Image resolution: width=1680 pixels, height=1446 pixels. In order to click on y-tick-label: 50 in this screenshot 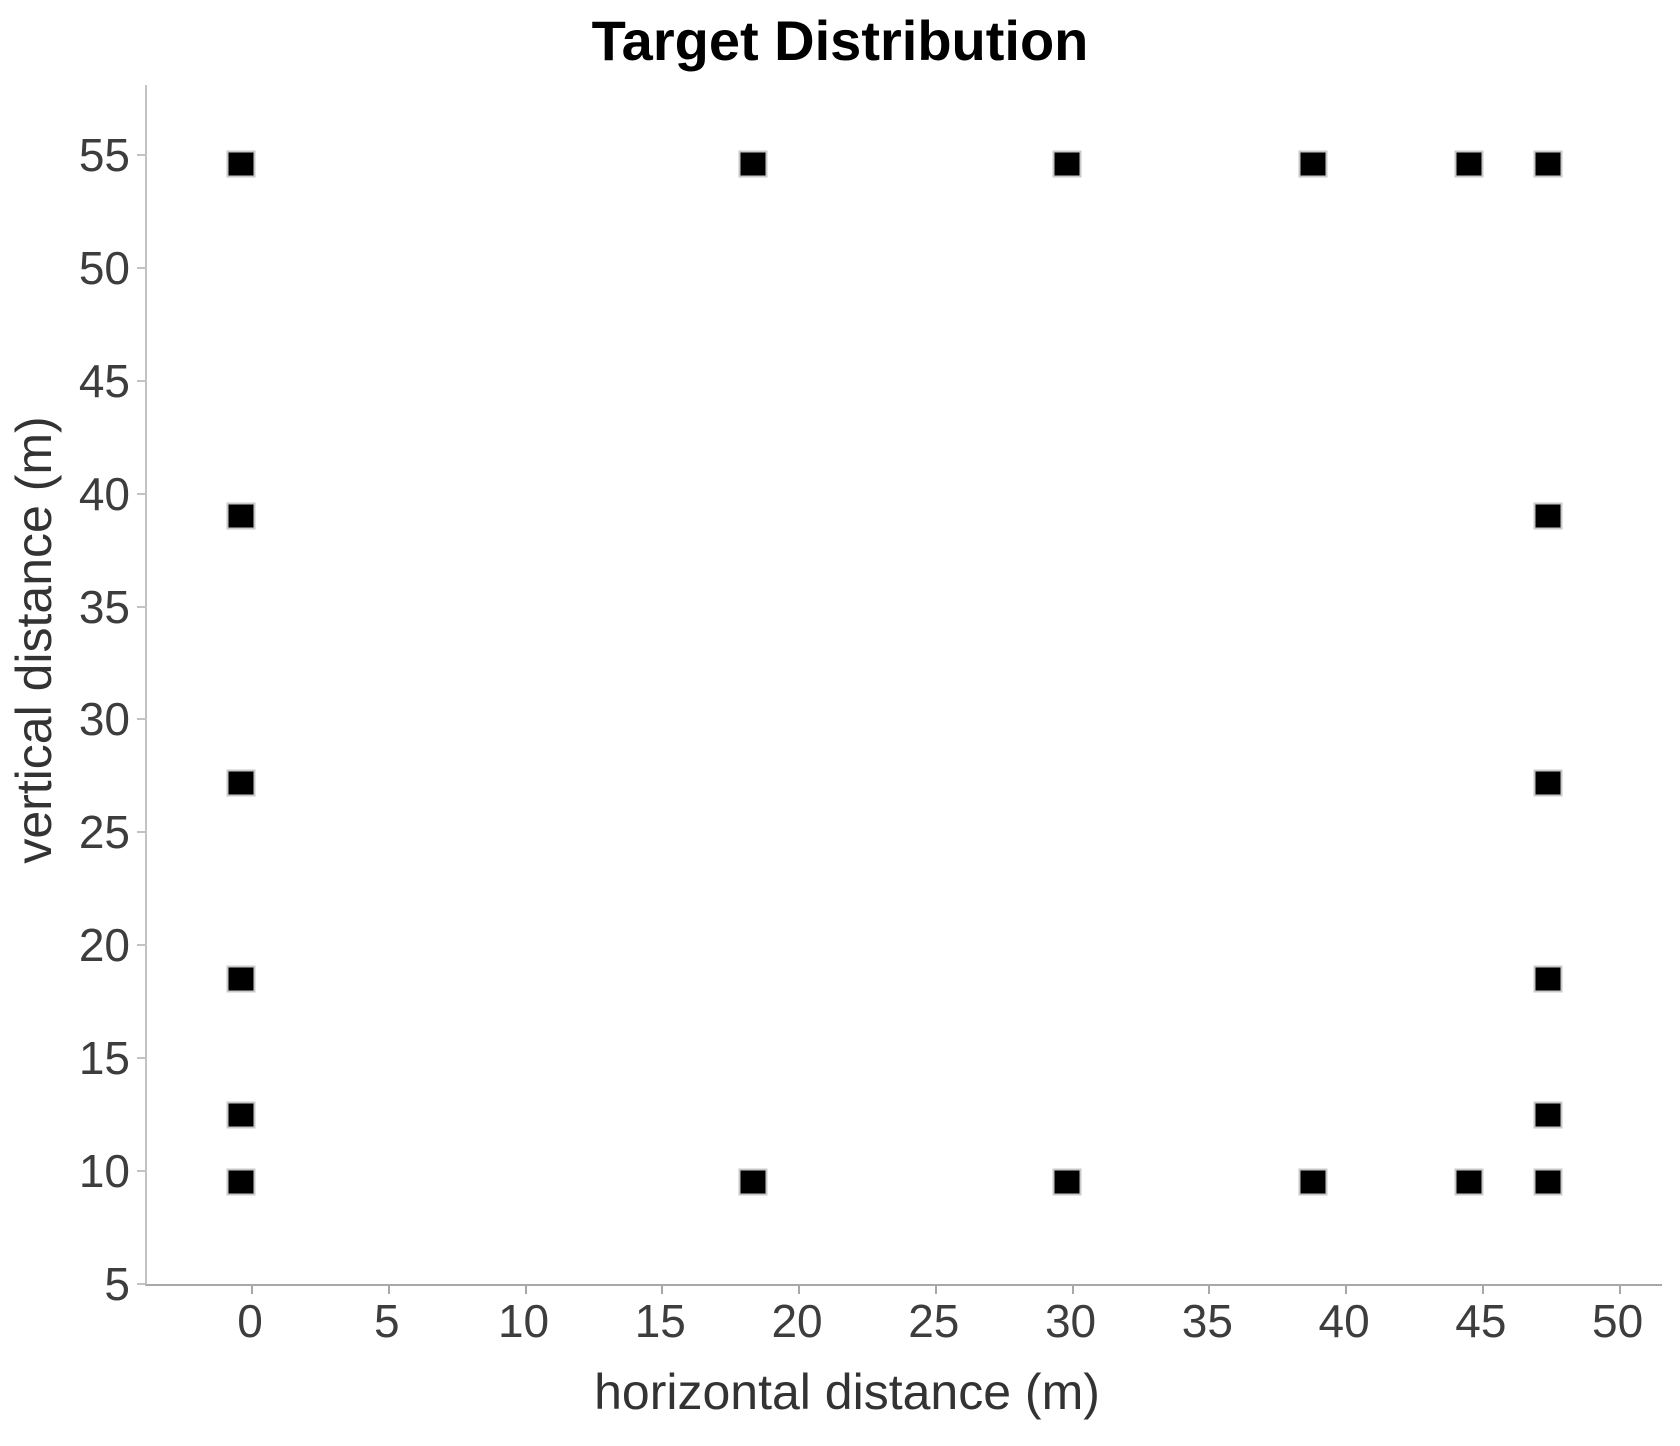, I will do `click(104, 267)`.